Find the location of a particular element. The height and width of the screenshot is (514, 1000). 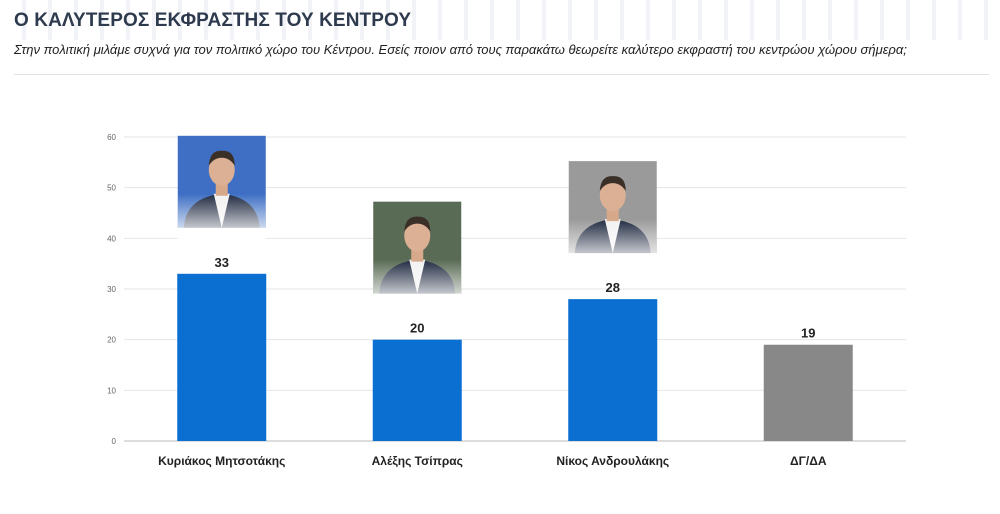

value-label: 28 is located at coordinates (613, 287).